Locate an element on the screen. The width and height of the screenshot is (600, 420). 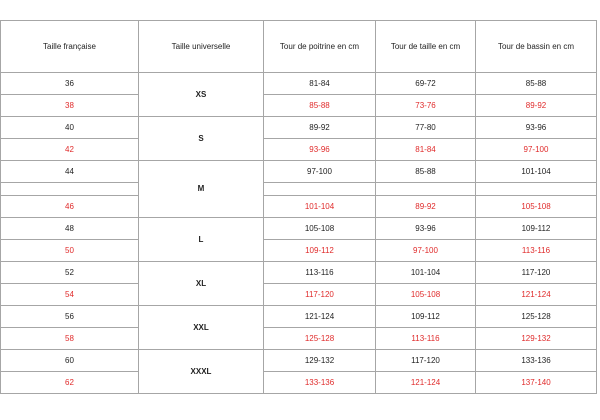
cell-tour-de-poitrine: 97-100 is located at coordinates (319, 171).